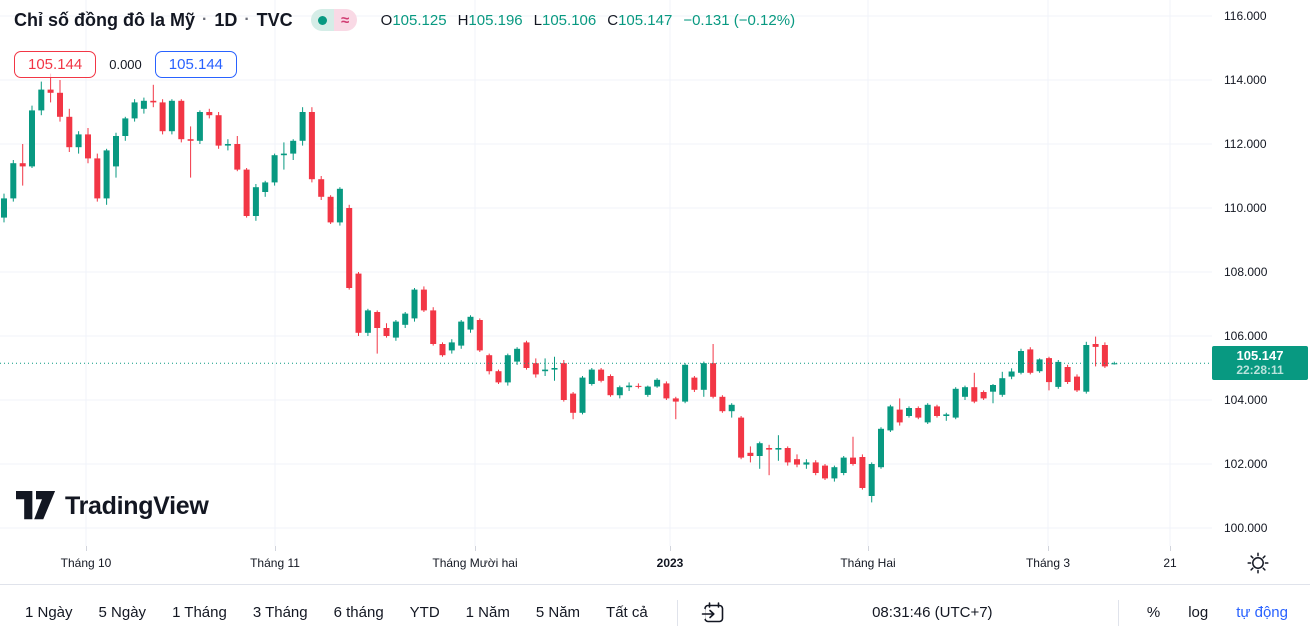 This screenshot has height=640, width=1310. I want to click on time-axis-label: Tháng 3, so click(1048, 563).